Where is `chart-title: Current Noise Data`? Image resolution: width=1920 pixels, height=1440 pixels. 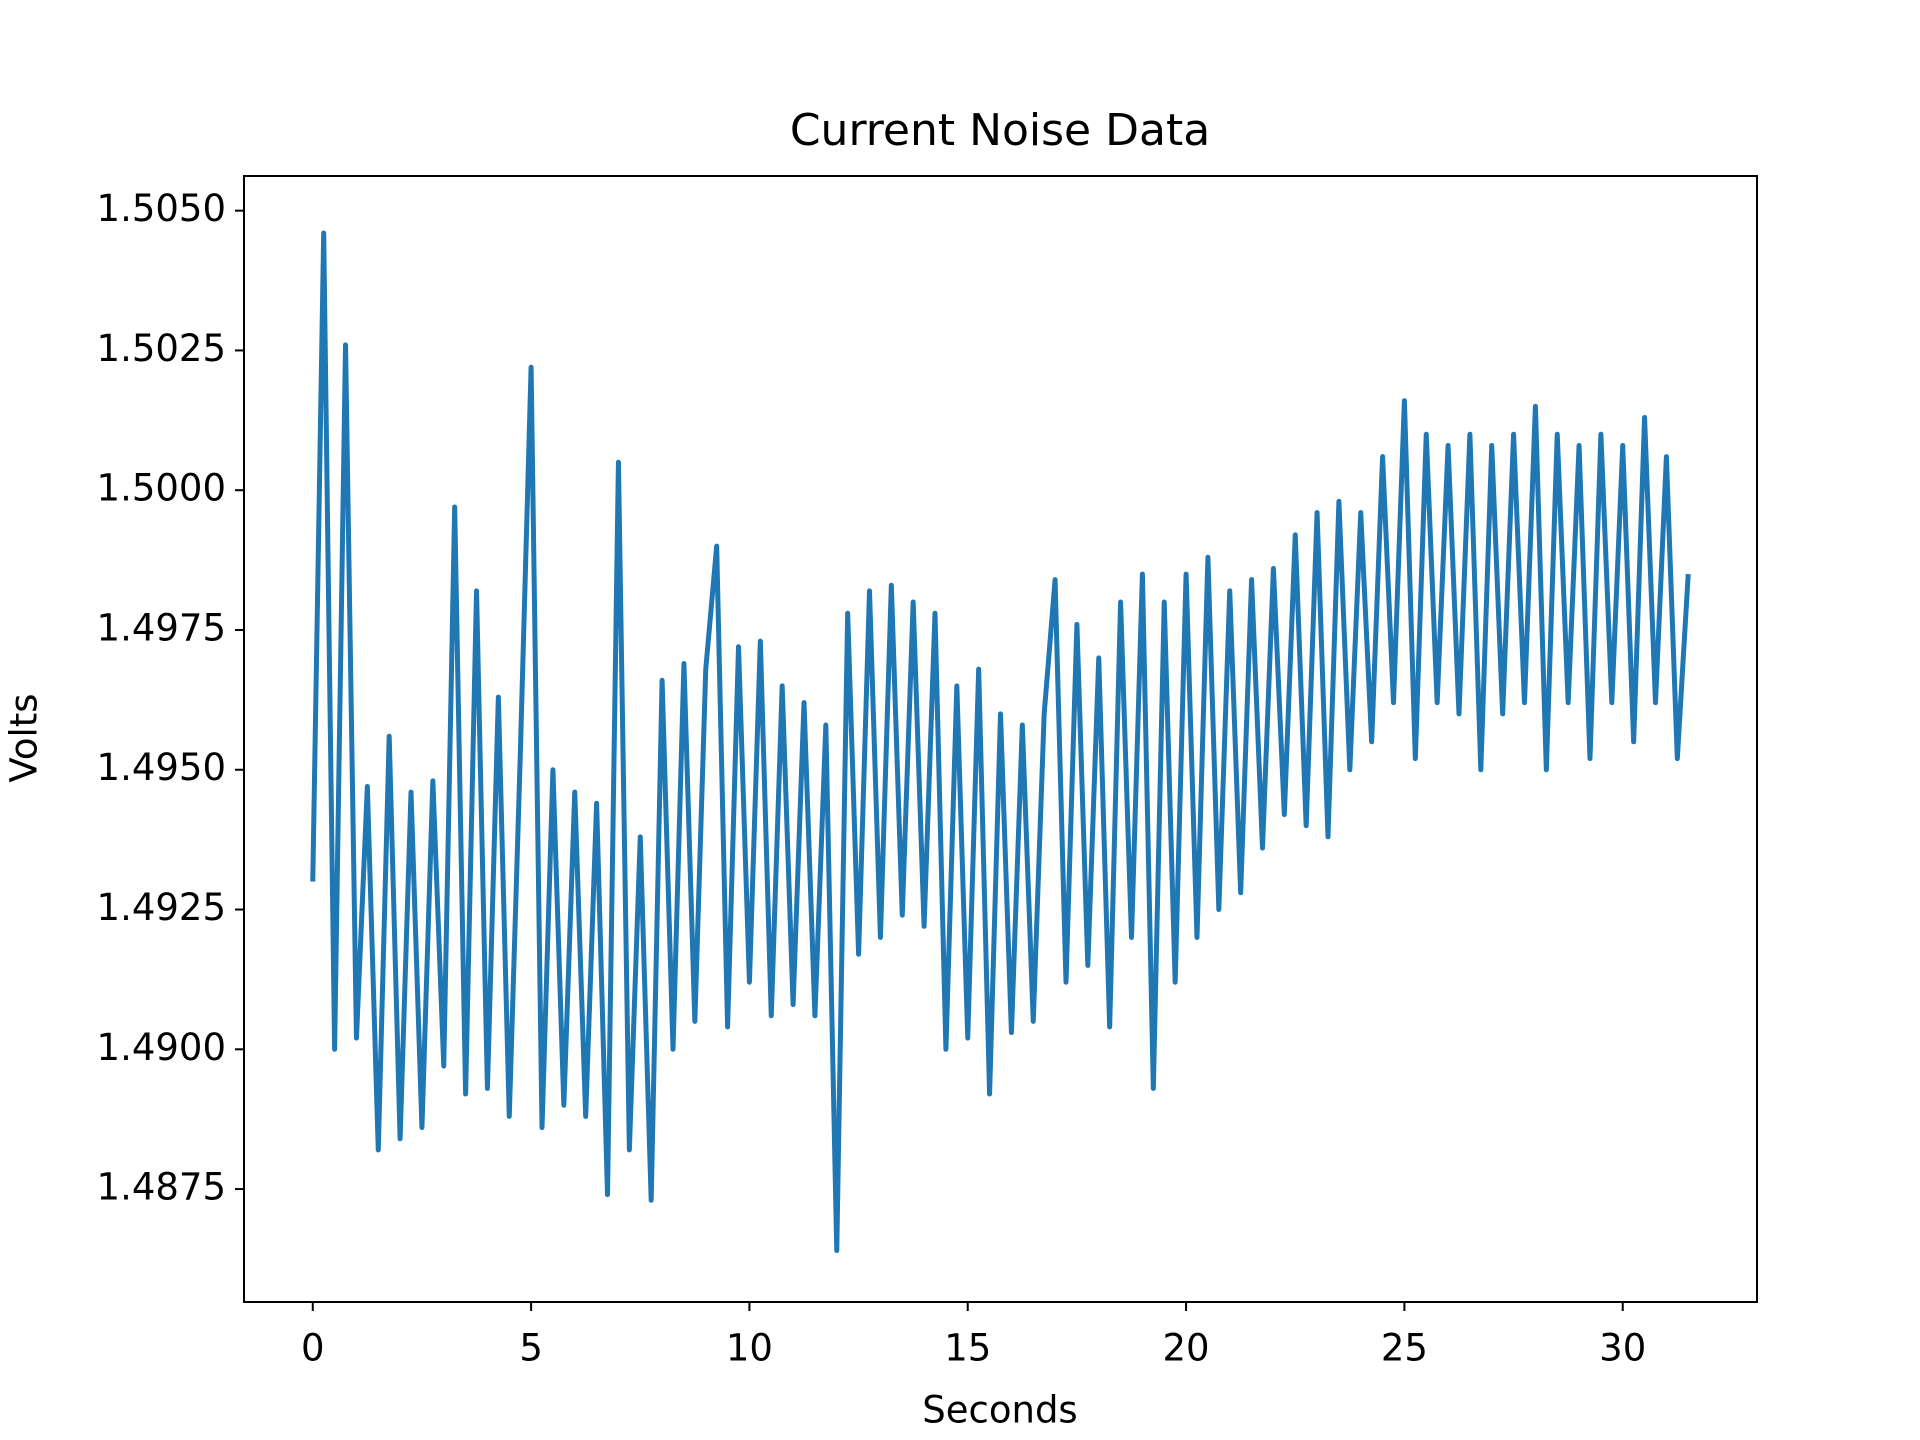 chart-title: Current Noise Data is located at coordinates (1000, 130).